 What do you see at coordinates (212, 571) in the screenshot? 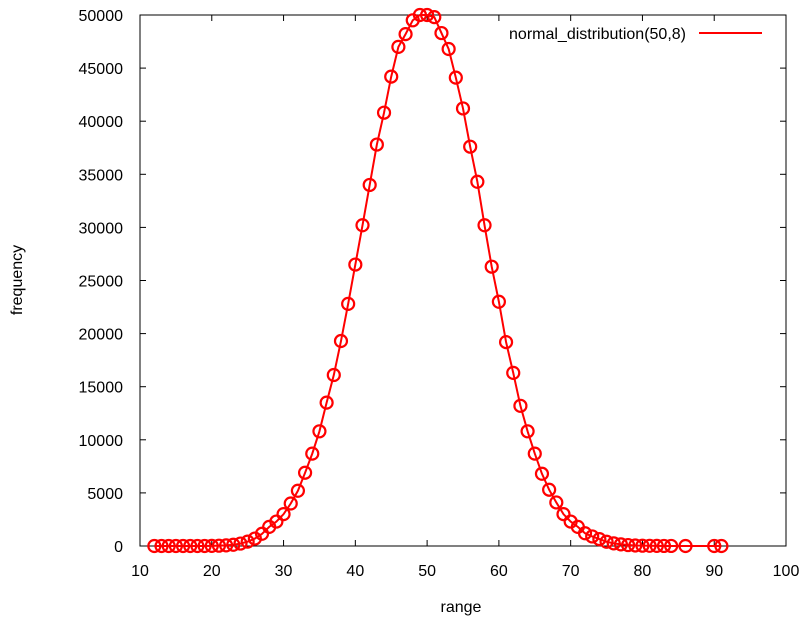
I see `x-tick-label: 20` at bounding box center [212, 571].